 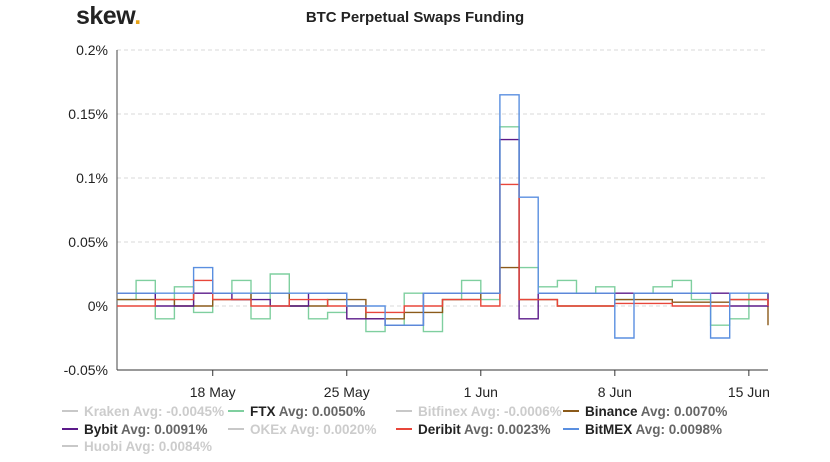 I want to click on legend-series-avg: Avg: 0.0020%, so click(x=333, y=429).